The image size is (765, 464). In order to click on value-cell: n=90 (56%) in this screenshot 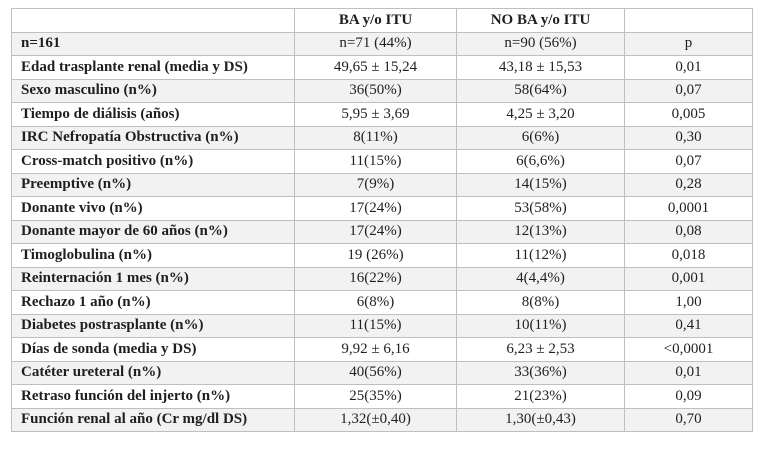, I will do `click(540, 43)`.